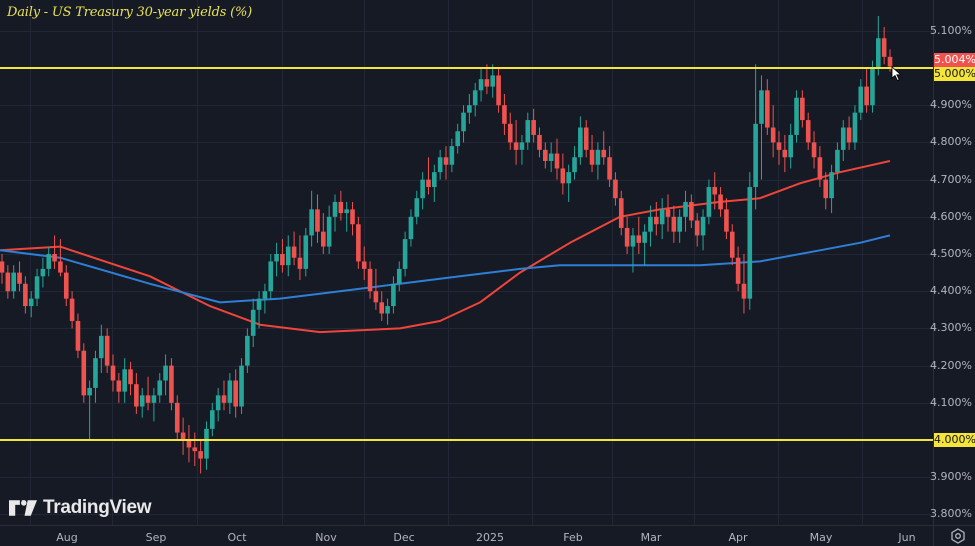 The height and width of the screenshot is (546, 975). I want to click on settings-gear-icon, so click(958, 536).